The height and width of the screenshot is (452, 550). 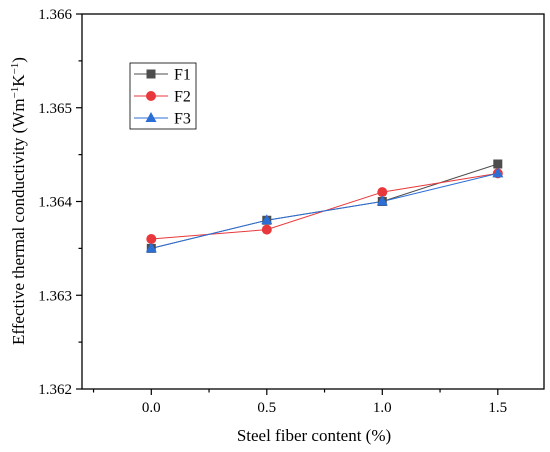 I want to click on x-tick-label: 0.5, so click(x=266, y=408).